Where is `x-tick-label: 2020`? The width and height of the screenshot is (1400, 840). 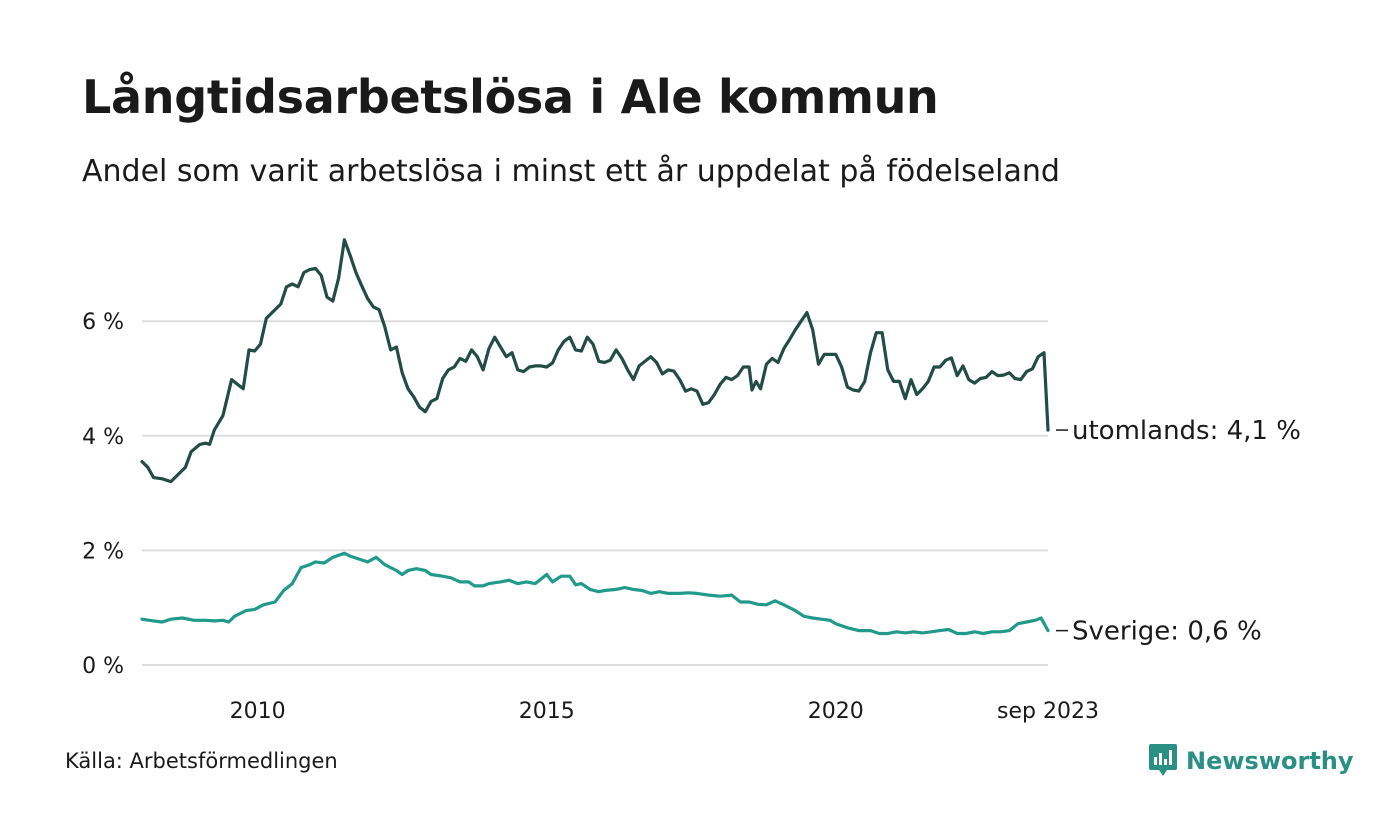 x-tick-label: 2020 is located at coordinates (836, 711).